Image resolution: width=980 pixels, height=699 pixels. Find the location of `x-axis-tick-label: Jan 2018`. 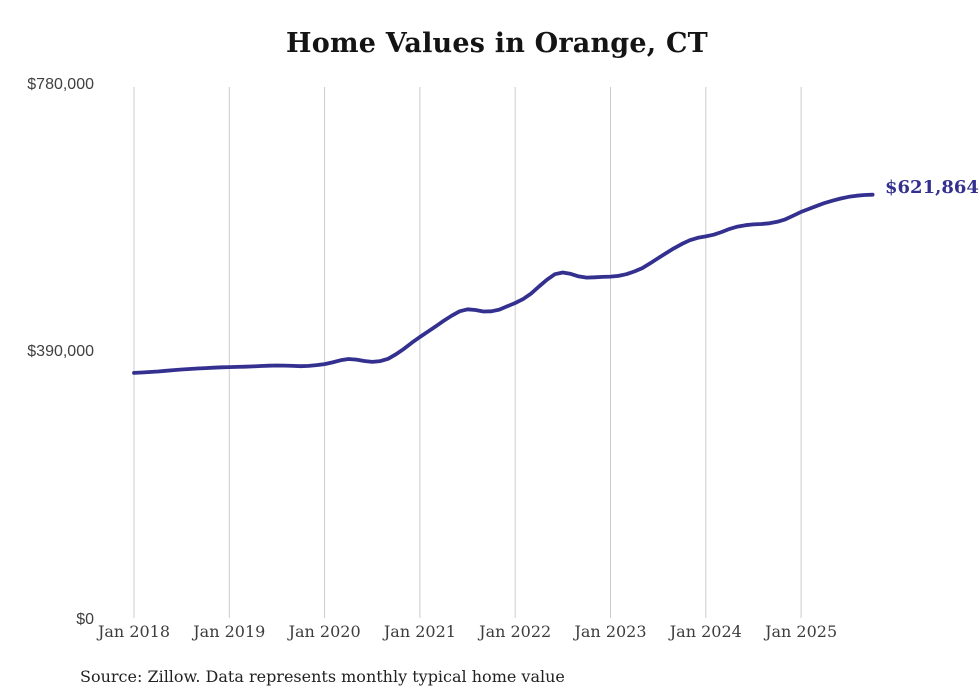

x-axis-tick-label: Jan 2018 is located at coordinates (134, 631).